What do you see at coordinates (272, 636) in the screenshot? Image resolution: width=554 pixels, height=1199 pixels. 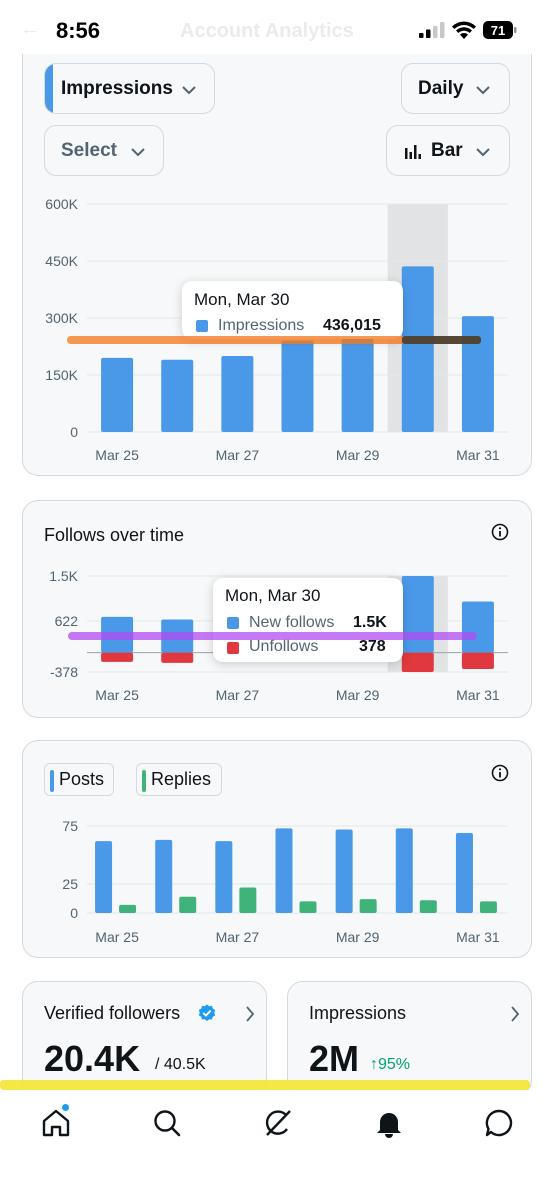 I see `annotation-purple-line` at bounding box center [272, 636].